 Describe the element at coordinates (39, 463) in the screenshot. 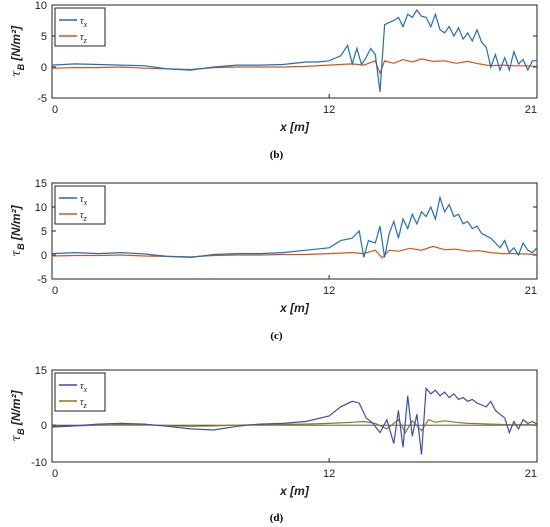

I see `y-tick-label: -10` at that location.